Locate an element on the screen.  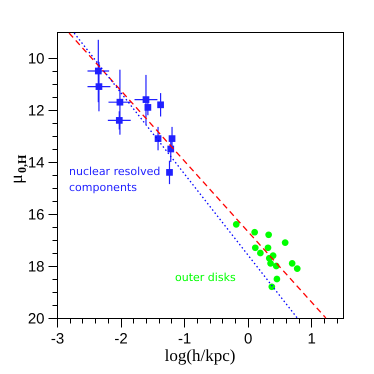
x-tick-label: -3 is located at coordinates (57, 339).